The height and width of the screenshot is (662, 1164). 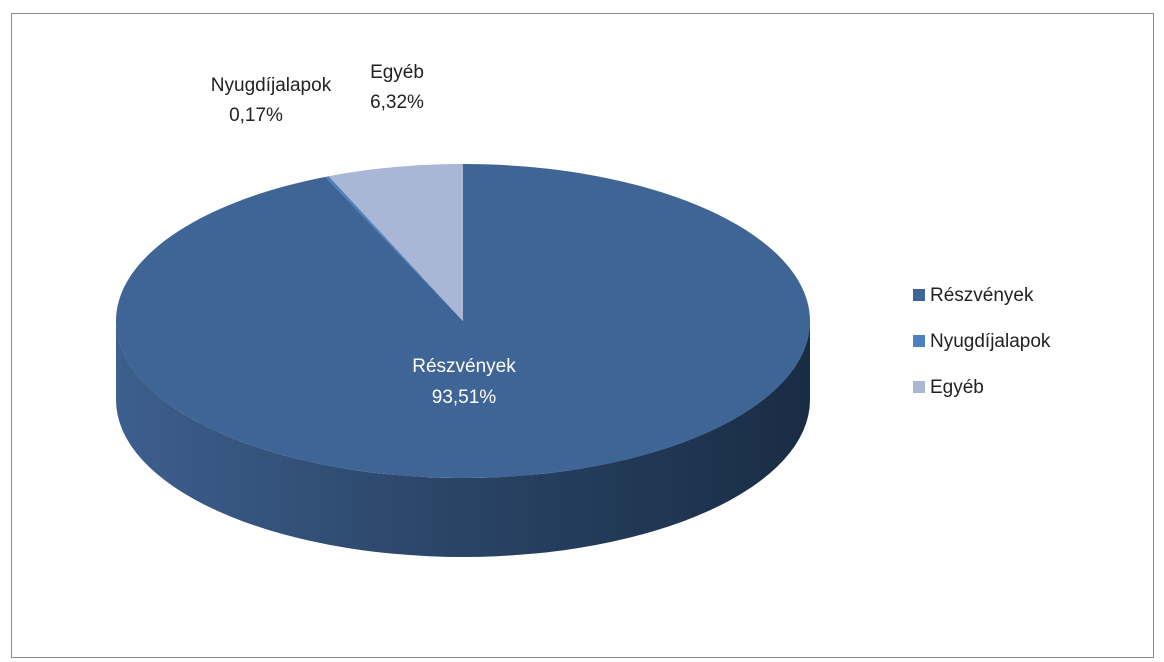 I want to click on legend: Részvények Nyugdíjalapok Egyéb, so click(x=982, y=341).